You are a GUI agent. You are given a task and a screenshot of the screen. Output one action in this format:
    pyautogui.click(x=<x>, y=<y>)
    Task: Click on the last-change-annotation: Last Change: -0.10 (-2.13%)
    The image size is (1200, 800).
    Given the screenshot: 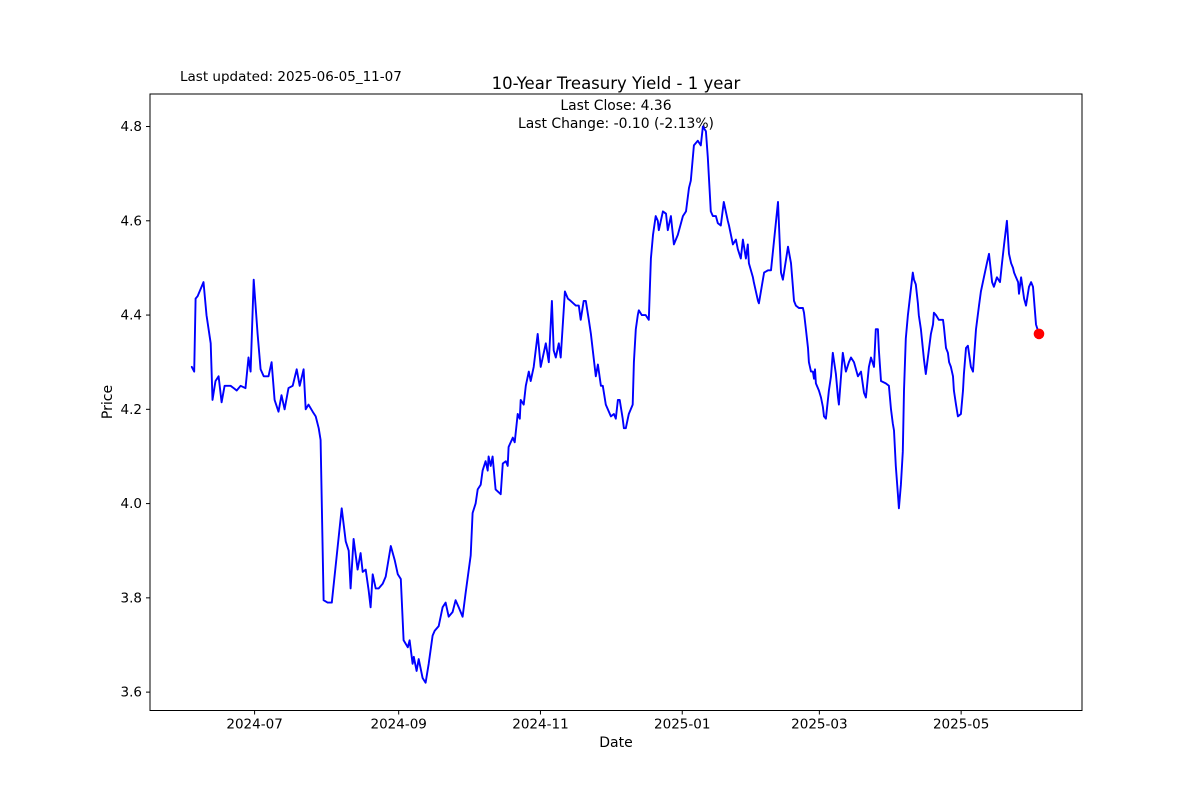 What is the action you would take?
    pyautogui.click(x=616, y=124)
    